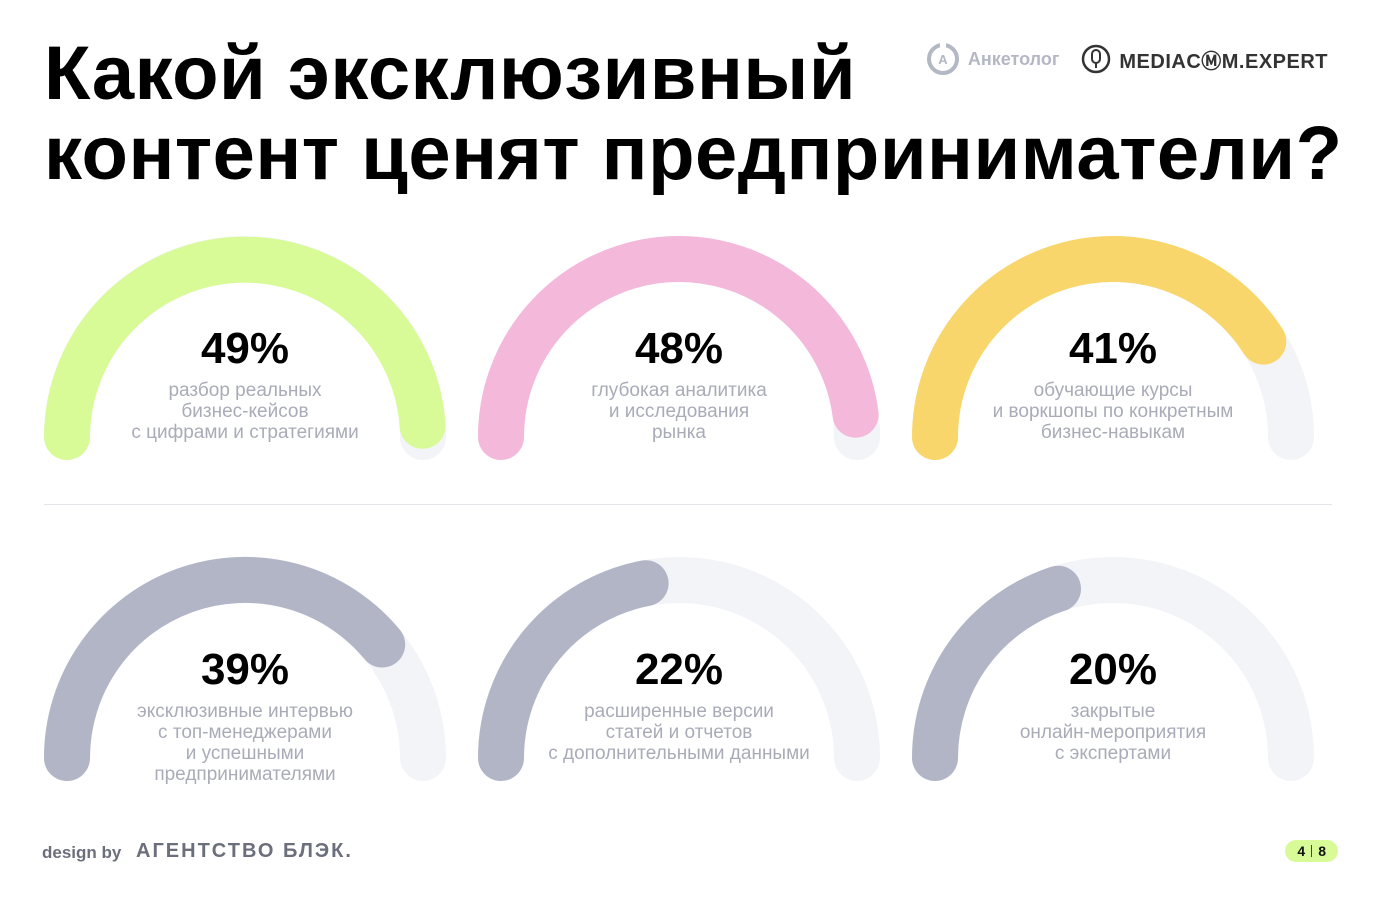 Image resolution: width=1380 pixels, height=900 pixels. I want to click on gauge-label-line: статей и отчетов, so click(679, 732).